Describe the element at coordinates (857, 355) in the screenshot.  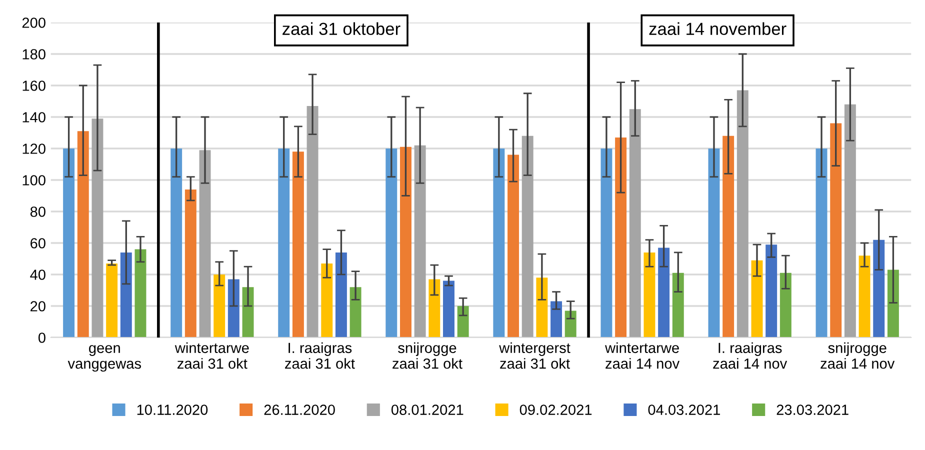
I see `x-tick-label: snijrogge zaai 14 nov` at that location.